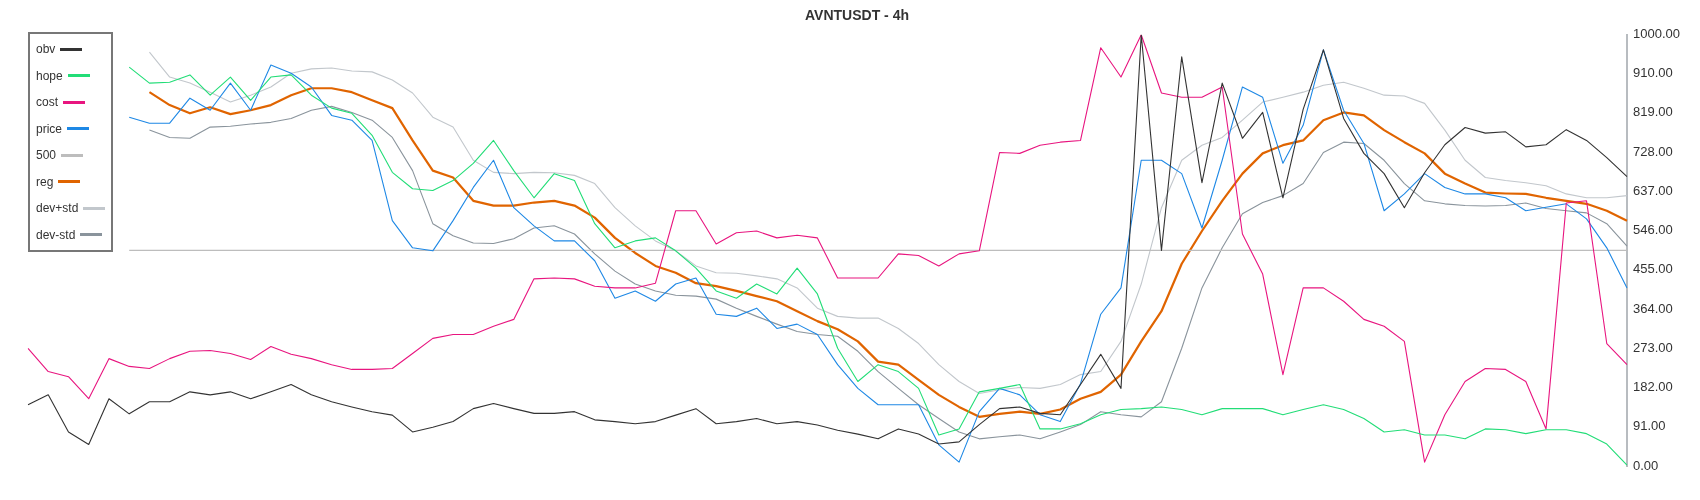 The image size is (1700, 500). I want to click on legend-label: dev-std, so click(56, 234).